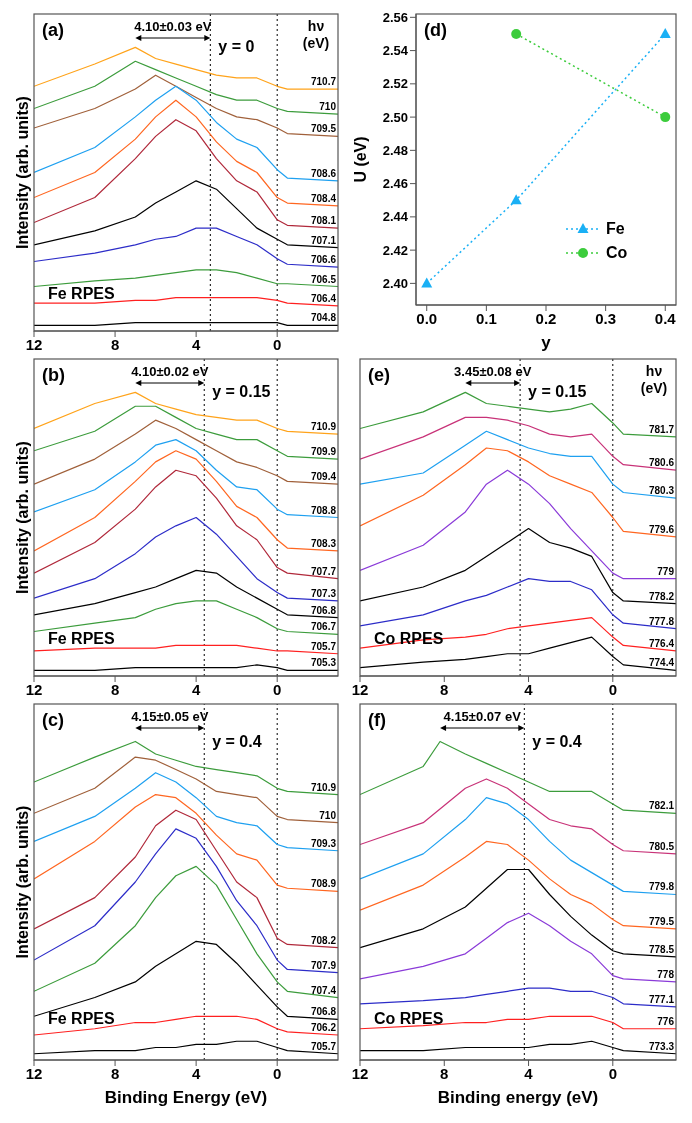 This screenshot has height=1123, width=692. What do you see at coordinates (615, 229) in the screenshot?
I see `legend-label: Fe` at bounding box center [615, 229].